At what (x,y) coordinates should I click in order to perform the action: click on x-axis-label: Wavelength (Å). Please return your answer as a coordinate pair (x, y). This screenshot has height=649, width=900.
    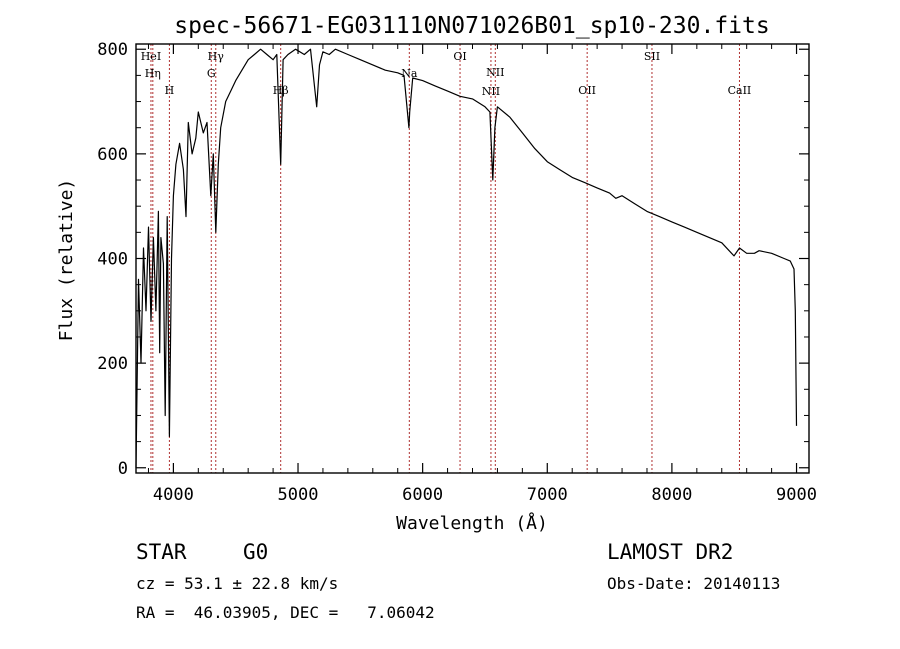
    Looking at the image, I should click on (472, 523).